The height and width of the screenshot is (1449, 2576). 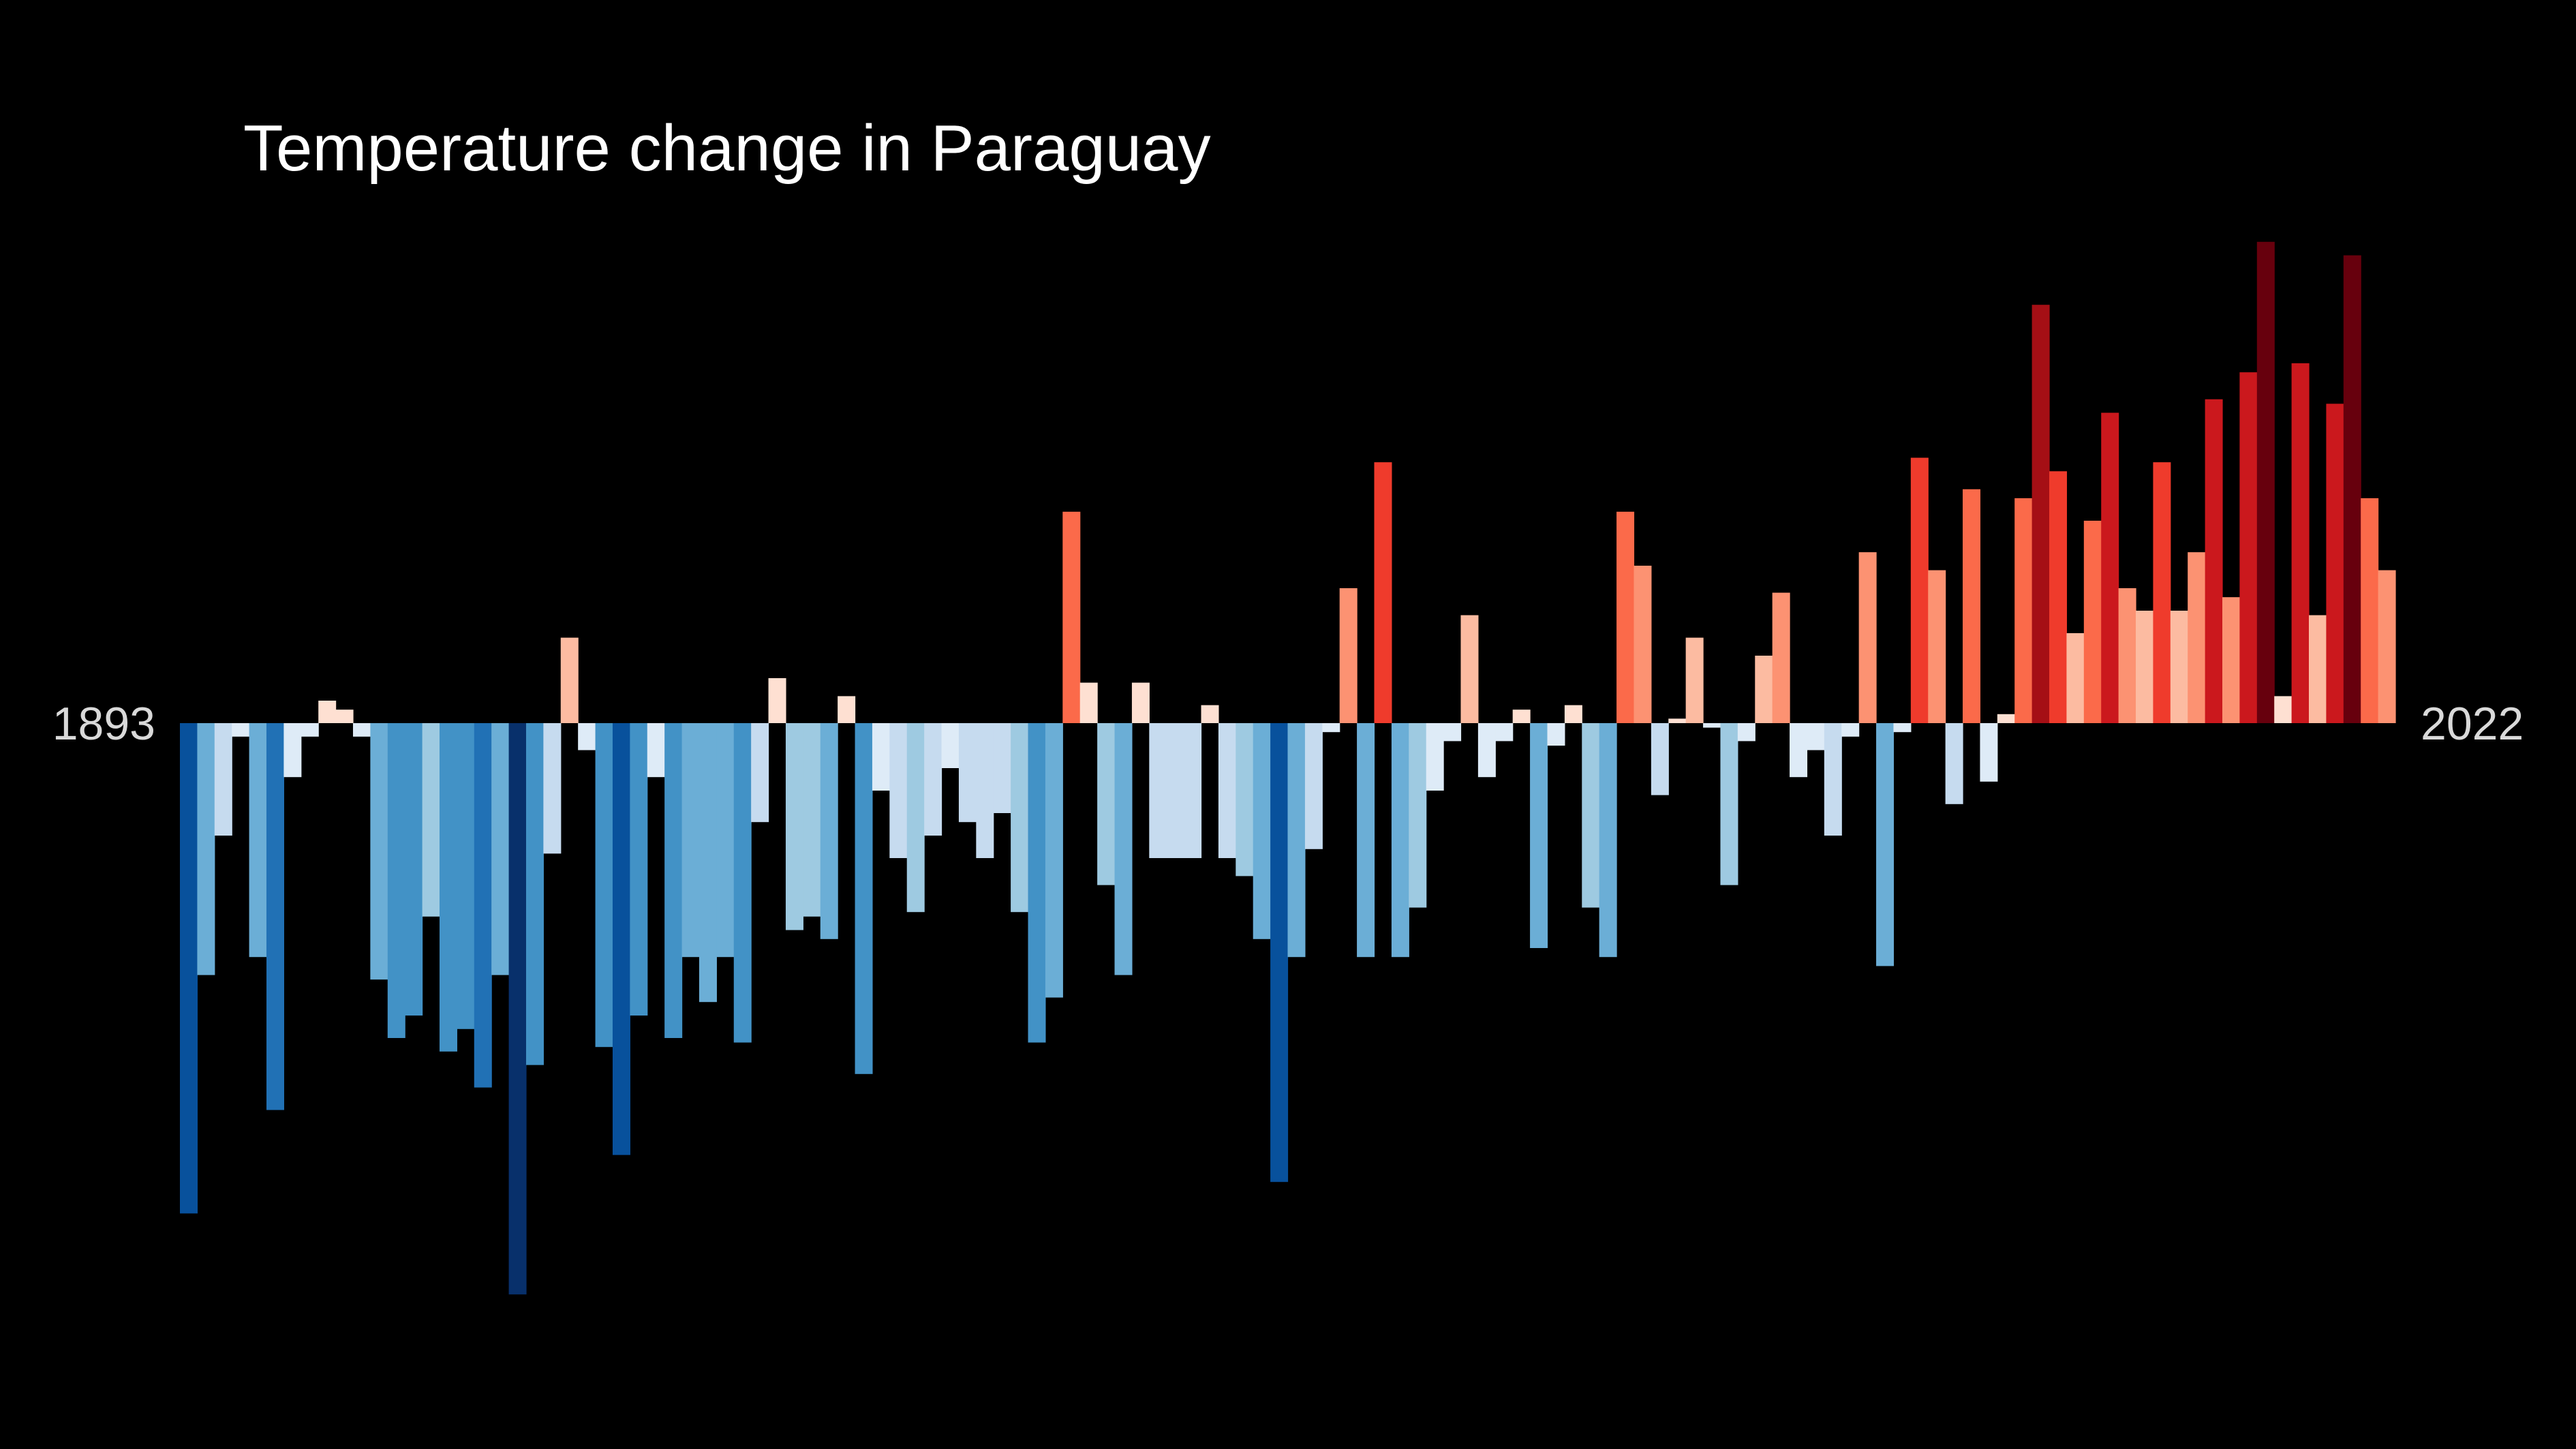 What do you see at coordinates (708, 863) in the screenshot?
I see `bar-1923` at bounding box center [708, 863].